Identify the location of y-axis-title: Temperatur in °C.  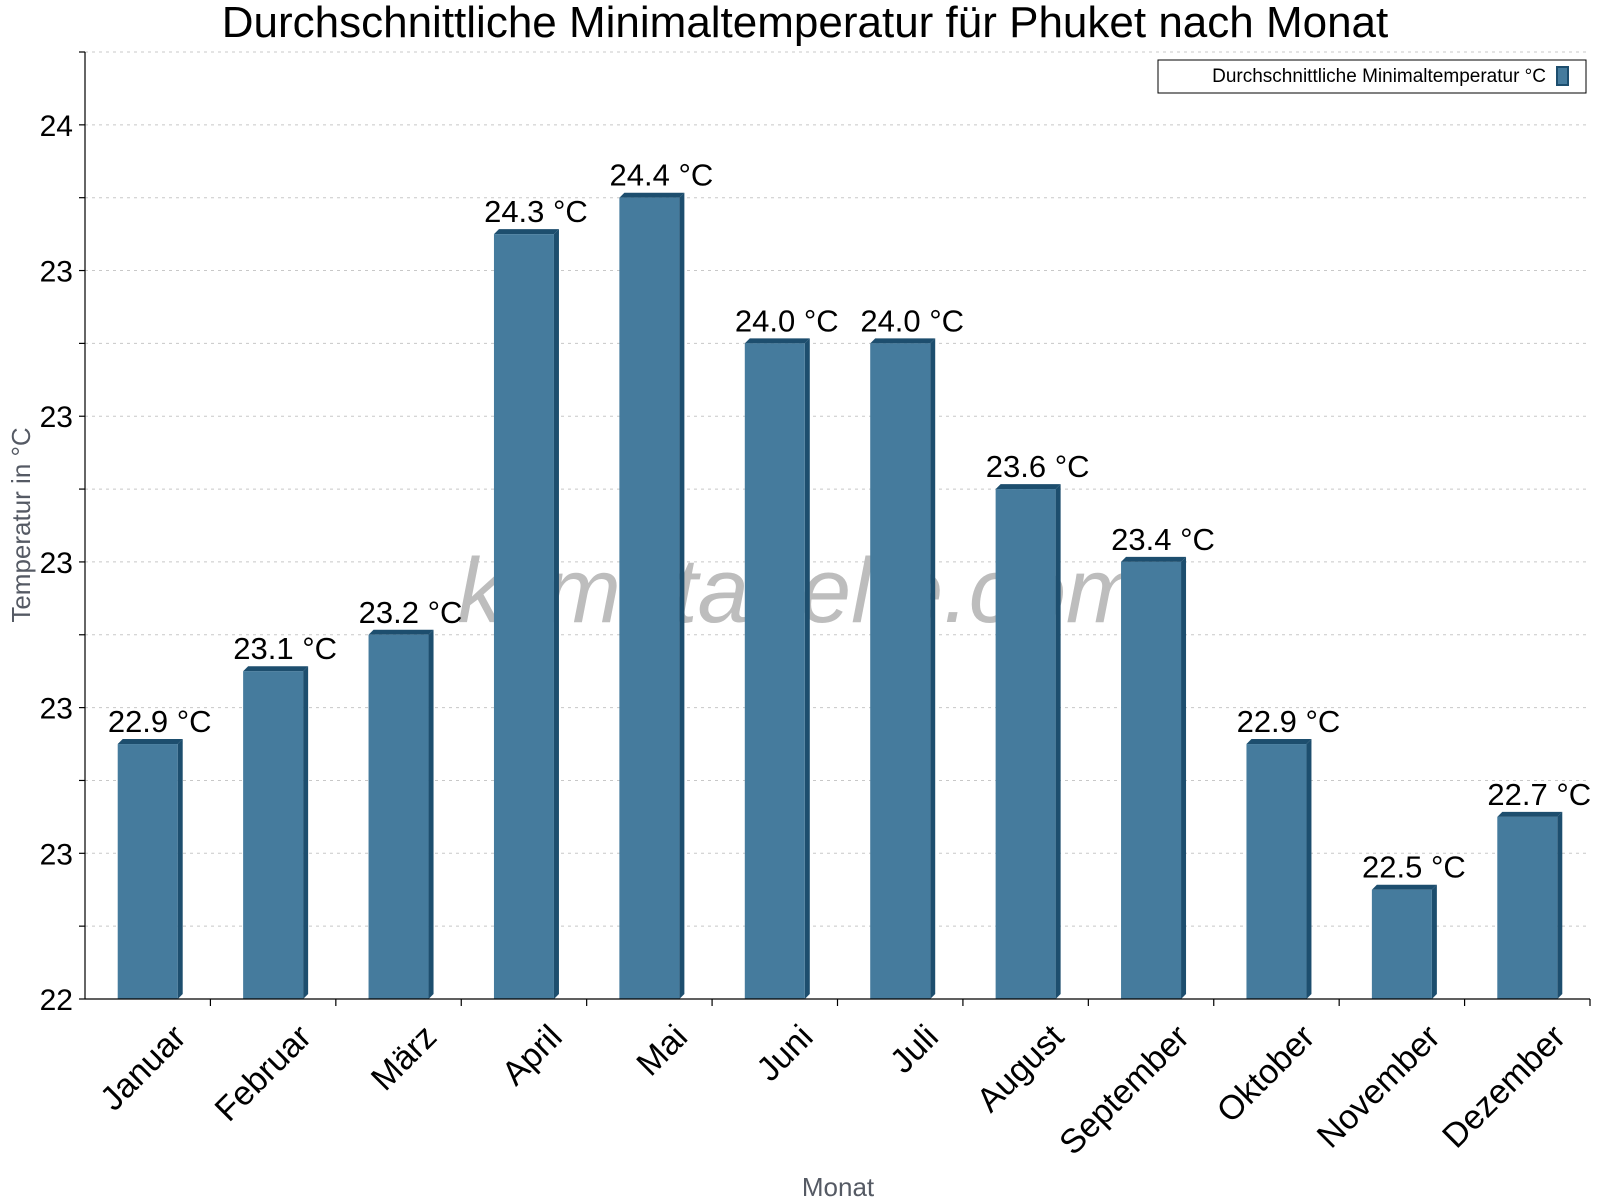
(21, 524).